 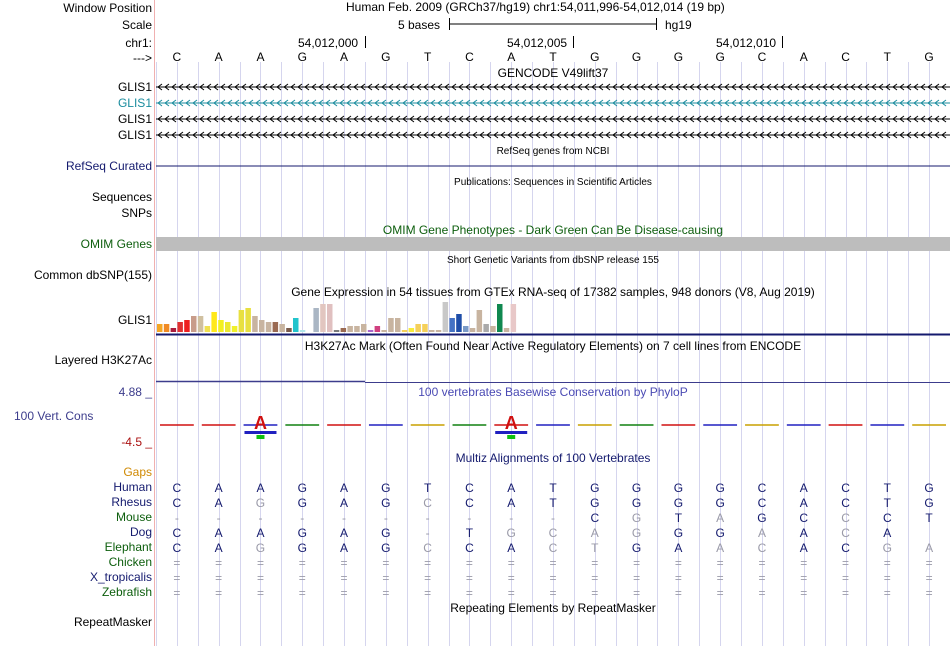 What do you see at coordinates (54, 416) in the screenshot?
I see `cons-label: 100 Vert. Cons` at bounding box center [54, 416].